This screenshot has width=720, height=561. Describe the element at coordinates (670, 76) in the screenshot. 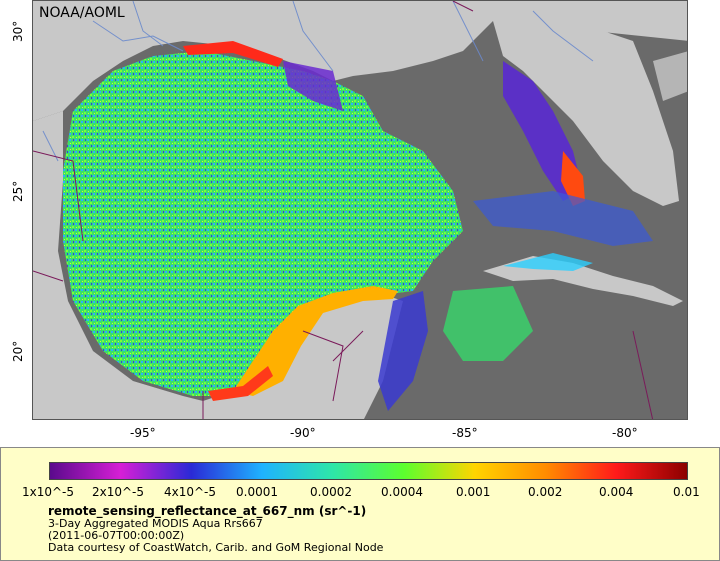

I see `land-bahamas` at that location.